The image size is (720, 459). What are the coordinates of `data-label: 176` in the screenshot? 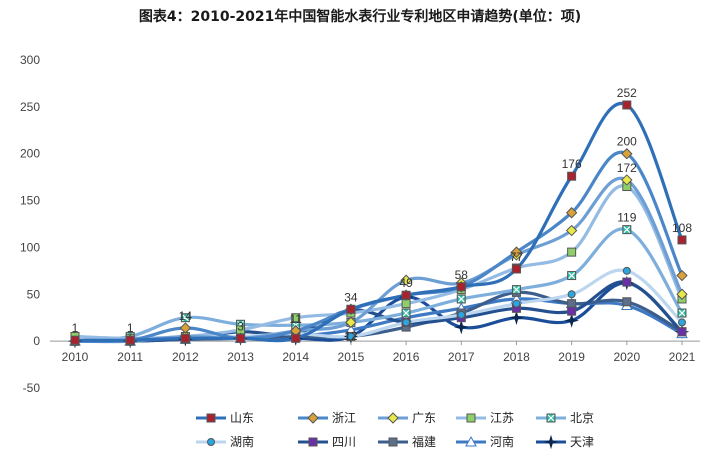 It's located at (572, 164).